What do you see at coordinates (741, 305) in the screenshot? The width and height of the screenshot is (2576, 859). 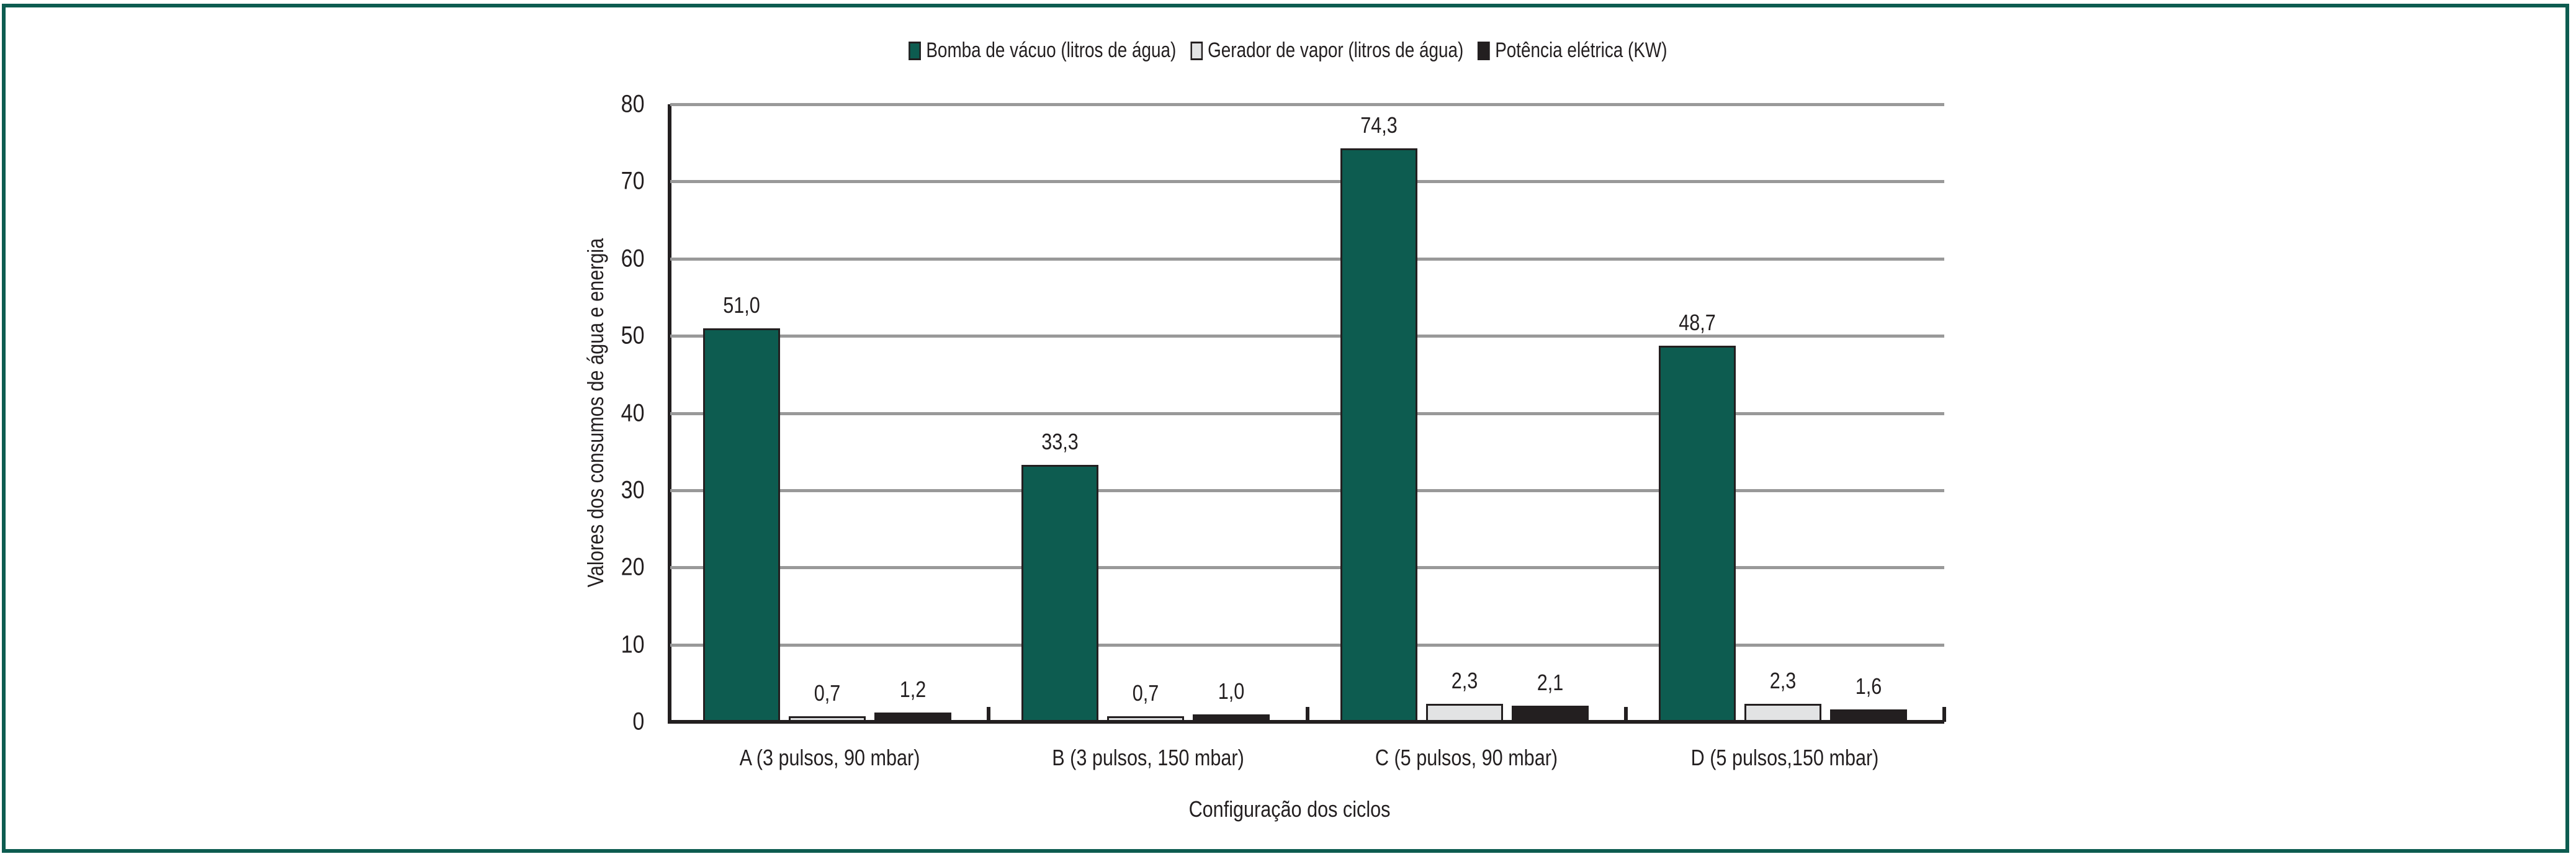 I see `bar-value-label: 51,0` at bounding box center [741, 305].